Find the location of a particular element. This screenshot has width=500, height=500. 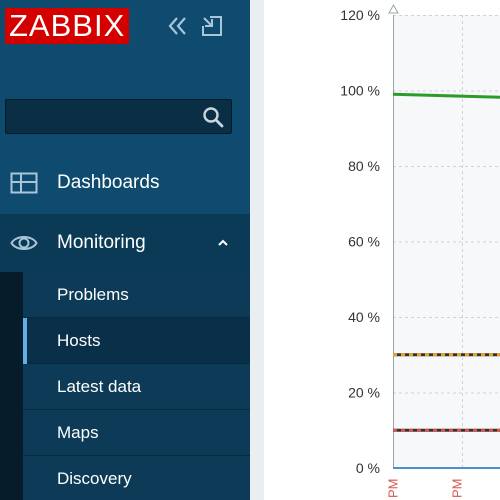

kiosk-mode-button is located at coordinates (212, 26).